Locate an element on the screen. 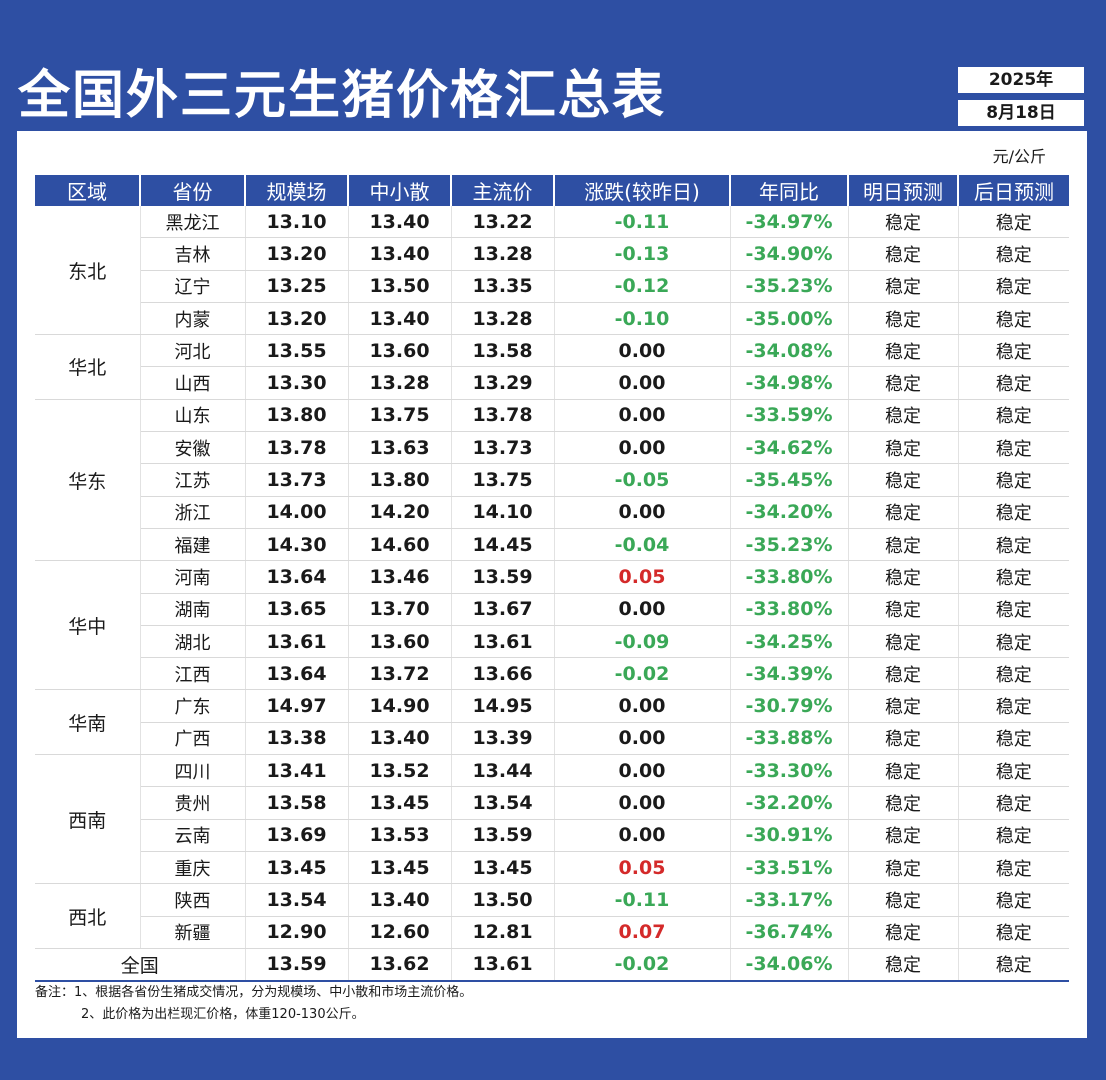 The width and height of the screenshot is (1106, 1080). yoy-change: -34.25% is located at coordinates (789, 642).